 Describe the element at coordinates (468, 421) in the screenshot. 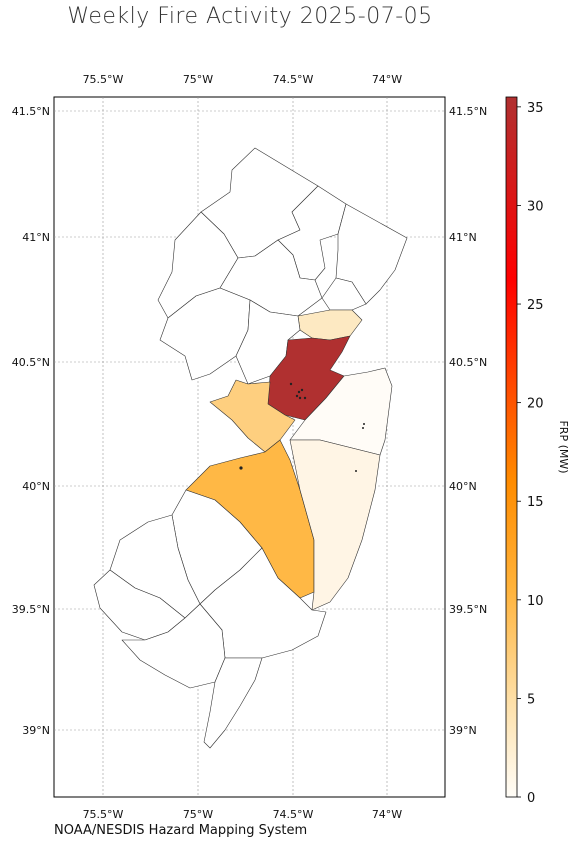

I see `lat-labels-right: 41.5°N 41°N 40.5°N 40°N 39.5°N 39°N` at that location.